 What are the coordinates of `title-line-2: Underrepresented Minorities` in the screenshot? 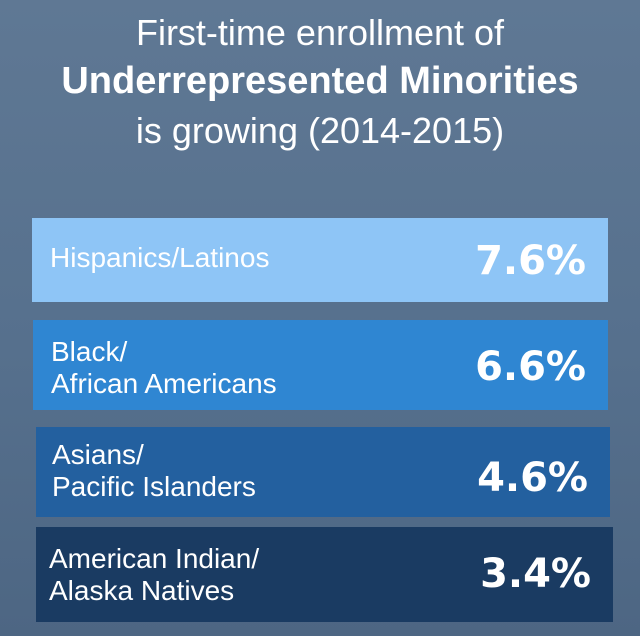 It's located at (320, 81).